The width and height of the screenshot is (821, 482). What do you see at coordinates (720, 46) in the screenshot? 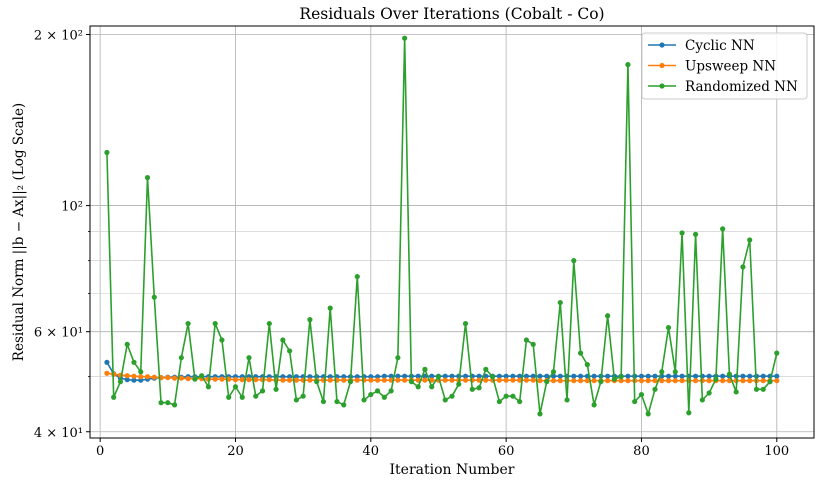
I see `legend-label: Cyclic NN` at bounding box center [720, 46].